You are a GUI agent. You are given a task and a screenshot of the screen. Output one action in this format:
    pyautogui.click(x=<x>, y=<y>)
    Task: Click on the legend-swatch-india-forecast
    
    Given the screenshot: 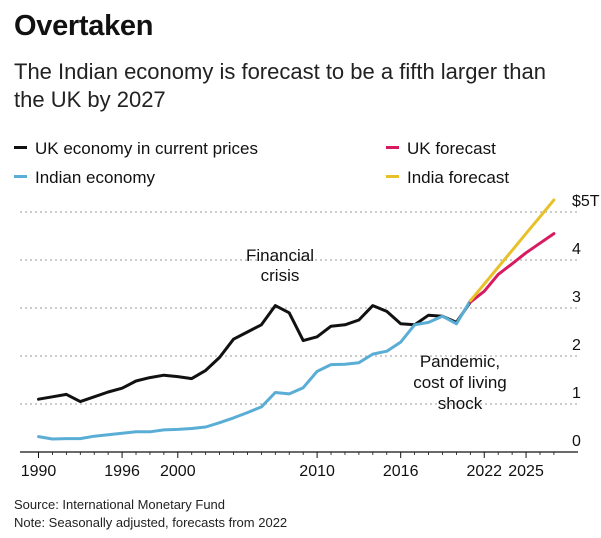 What is the action you would take?
    pyautogui.click(x=392, y=177)
    